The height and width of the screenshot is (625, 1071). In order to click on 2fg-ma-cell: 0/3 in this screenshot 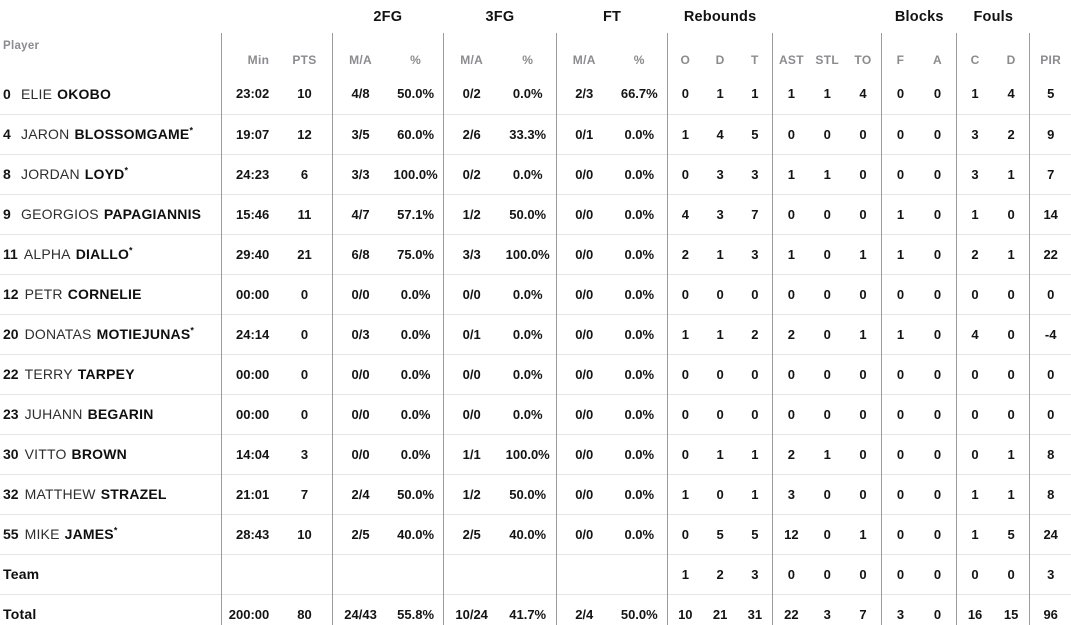, I will do `click(360, 333)`.